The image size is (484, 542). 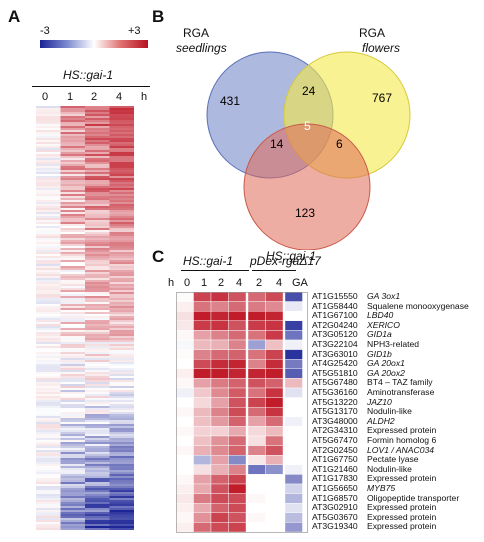 What do you see at coordinates (386, 363) in the screenshot?
I see `gene-description: GA 20ox1` at bounding box center [386, 363].